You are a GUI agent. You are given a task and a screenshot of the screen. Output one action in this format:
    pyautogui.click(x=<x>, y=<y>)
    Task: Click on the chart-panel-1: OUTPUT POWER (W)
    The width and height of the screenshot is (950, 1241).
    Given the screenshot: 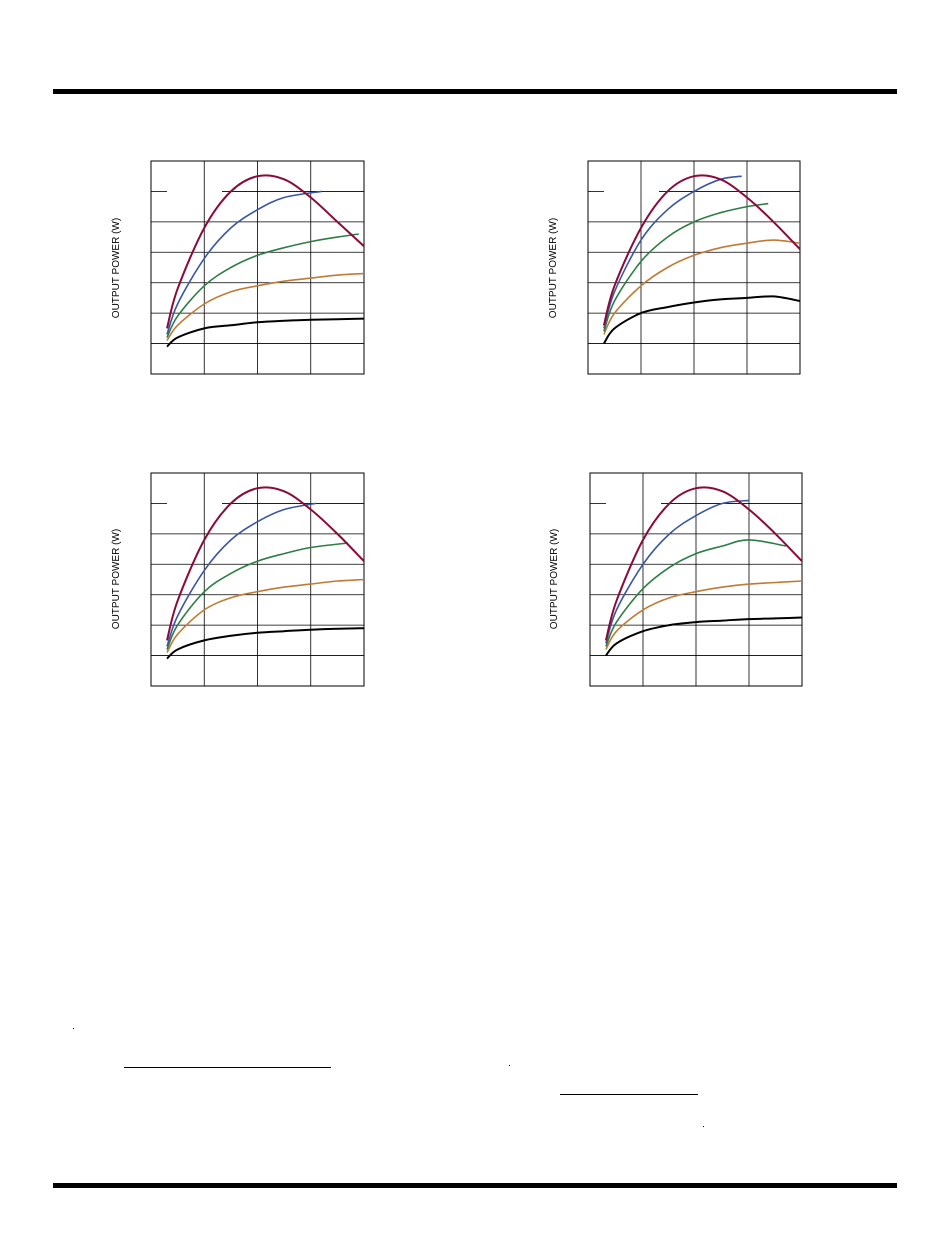 What is the action you would take?
    pyautogui.click(x=238, y=267)
    